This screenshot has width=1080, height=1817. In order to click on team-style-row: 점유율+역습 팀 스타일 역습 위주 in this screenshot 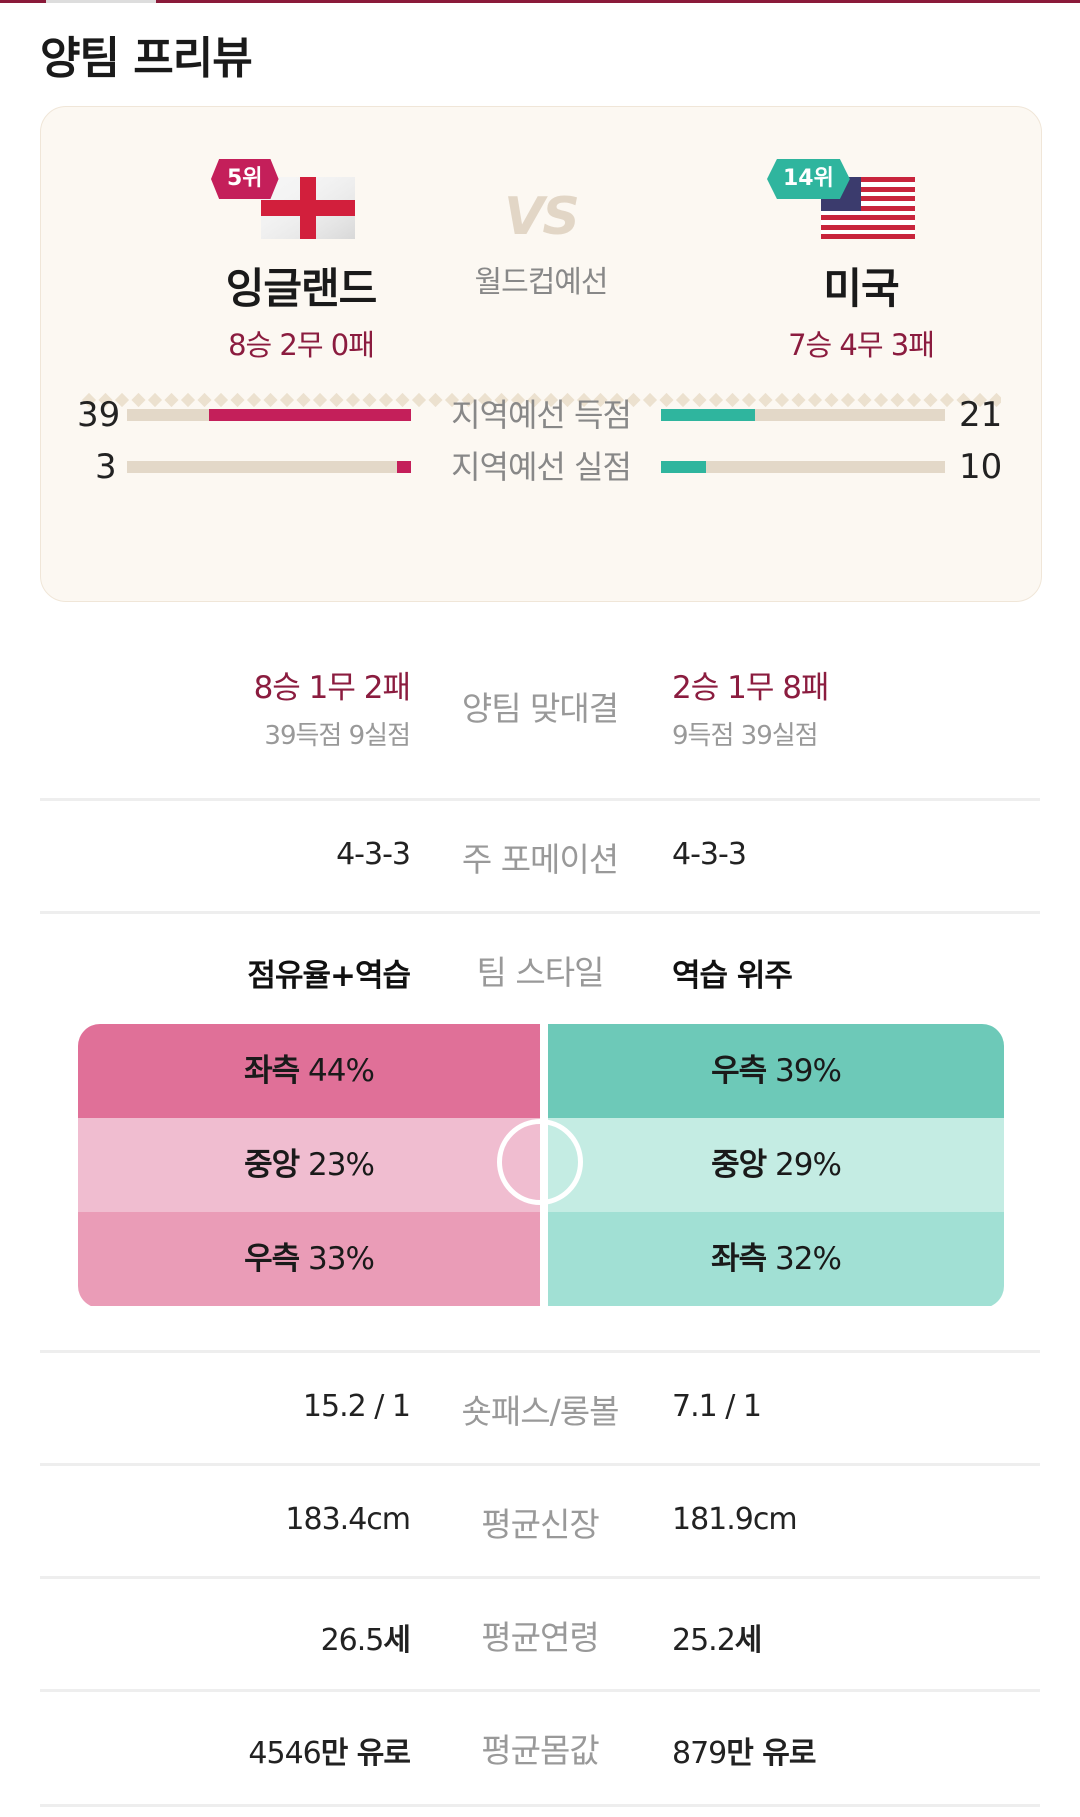, I will do `click(540, 967)`.